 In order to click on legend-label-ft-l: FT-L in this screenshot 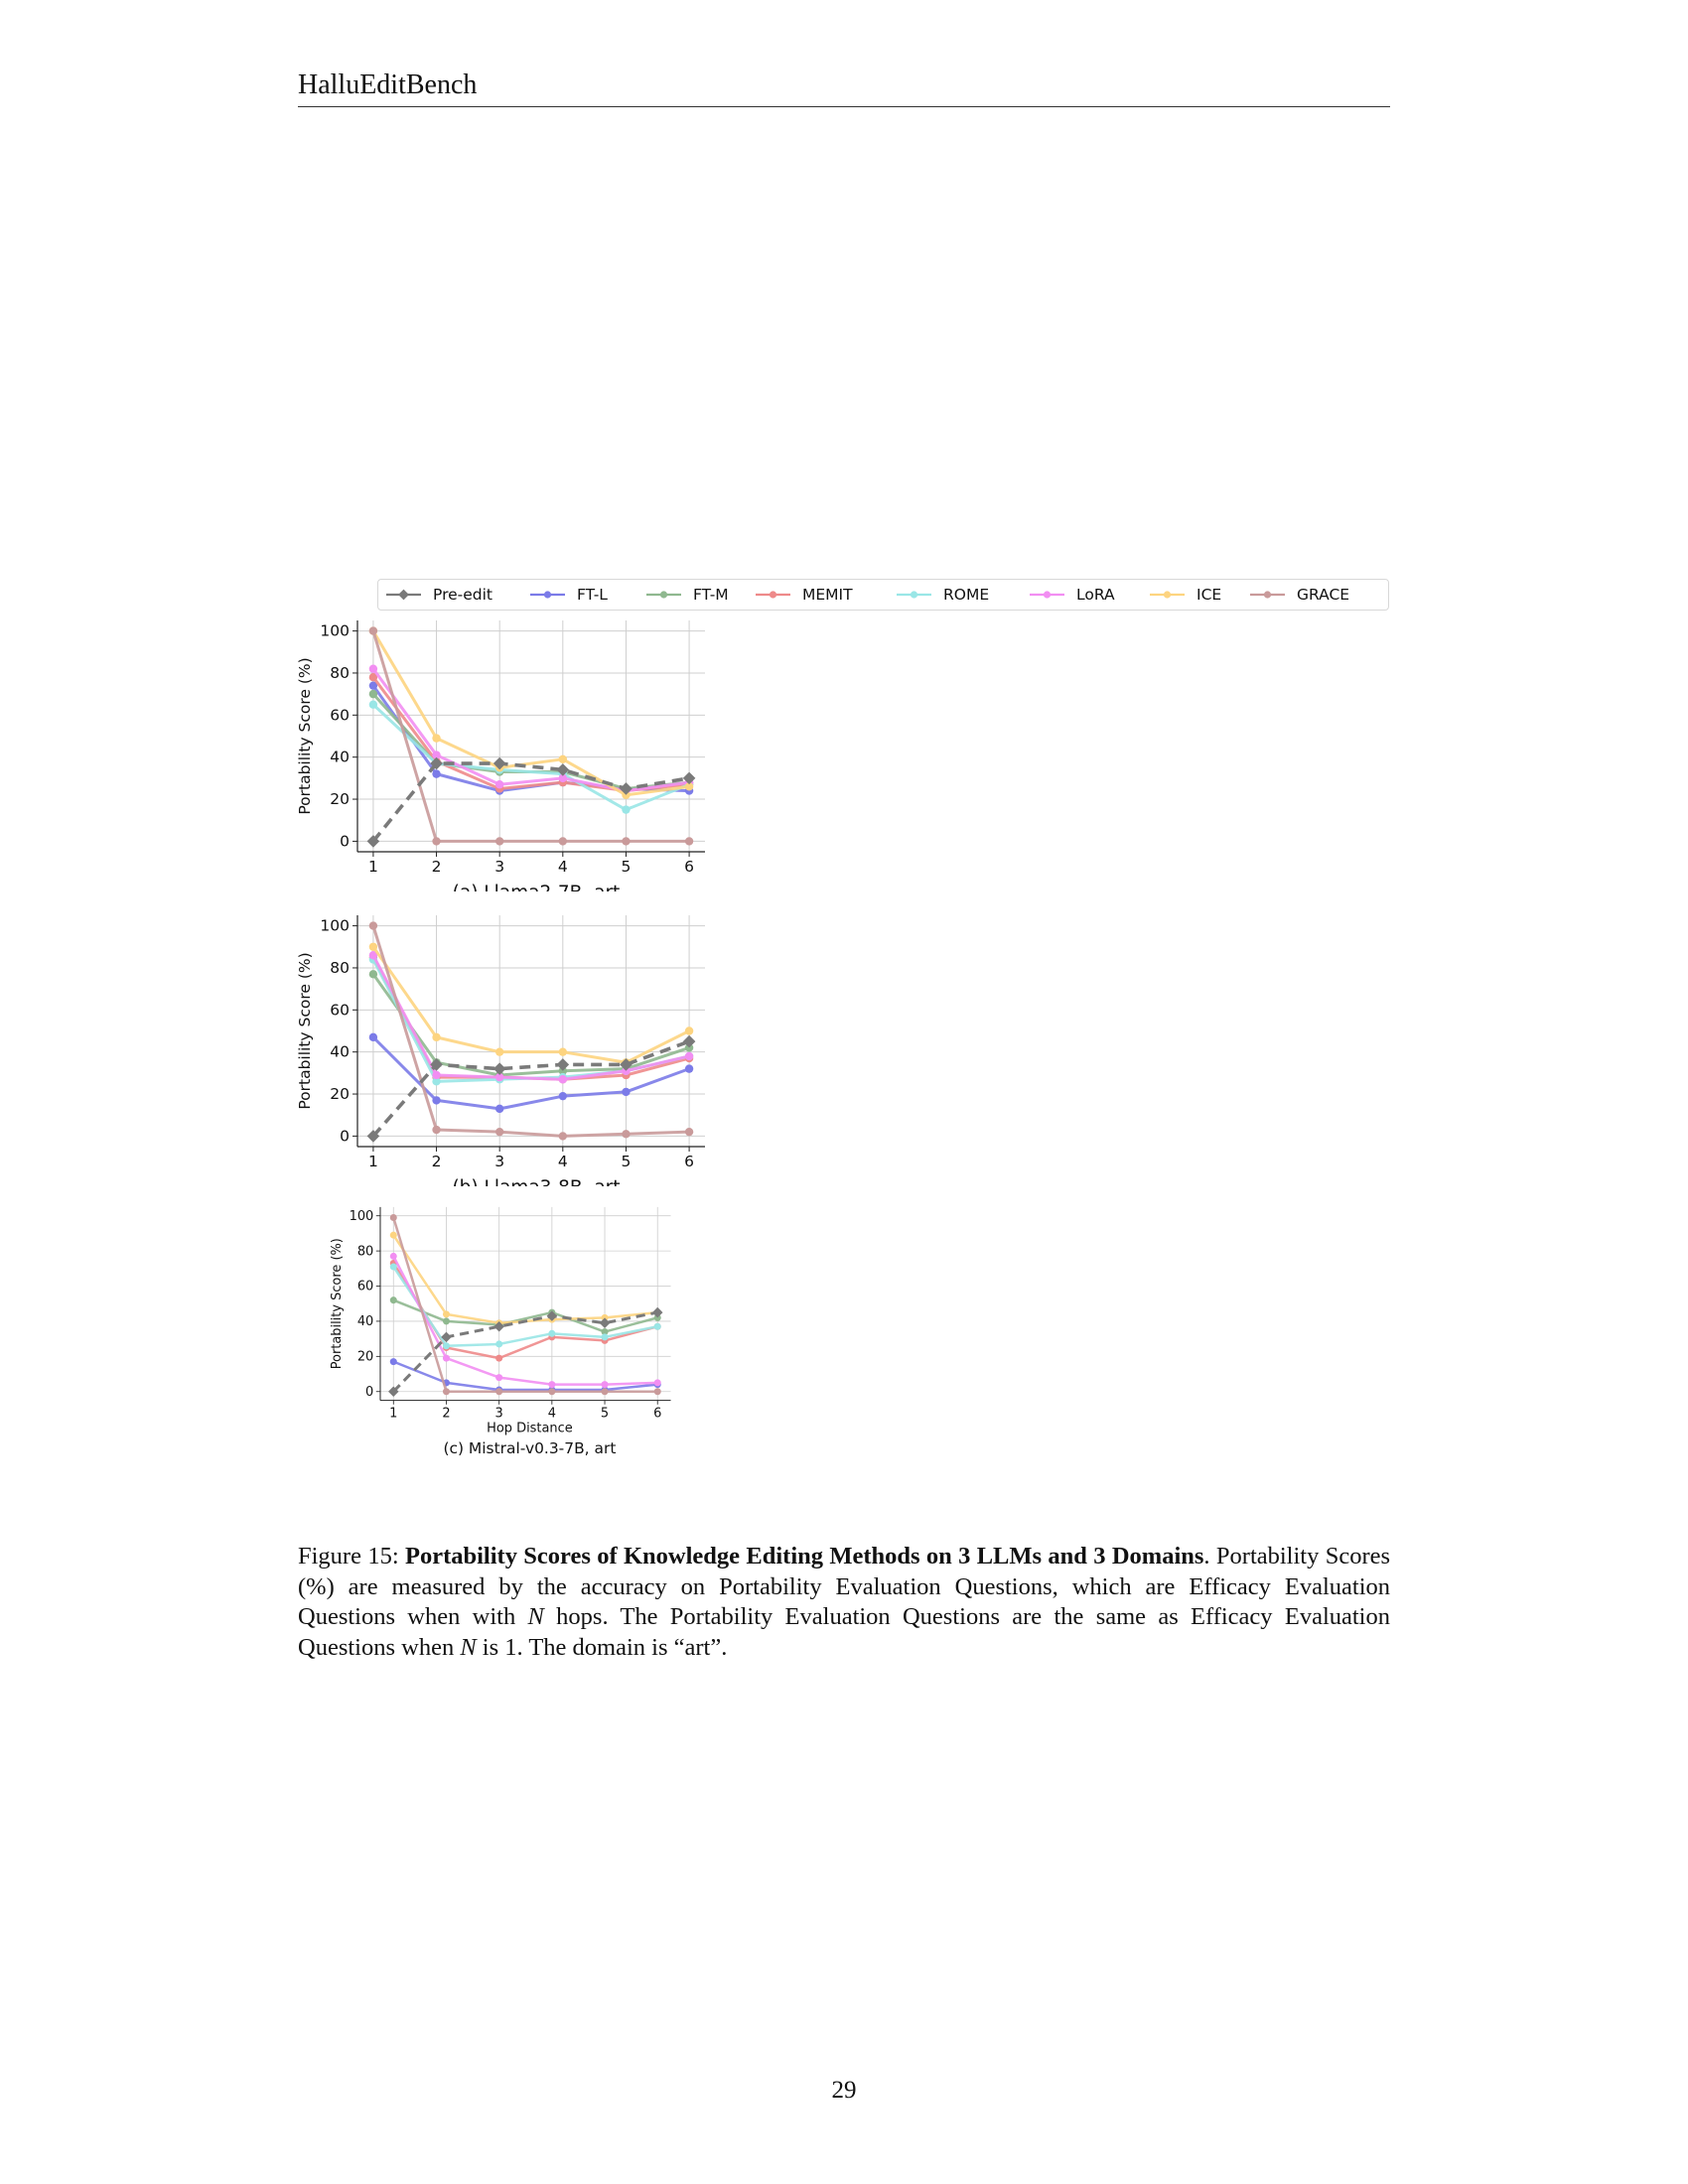, I will do `click(592, 595)`.